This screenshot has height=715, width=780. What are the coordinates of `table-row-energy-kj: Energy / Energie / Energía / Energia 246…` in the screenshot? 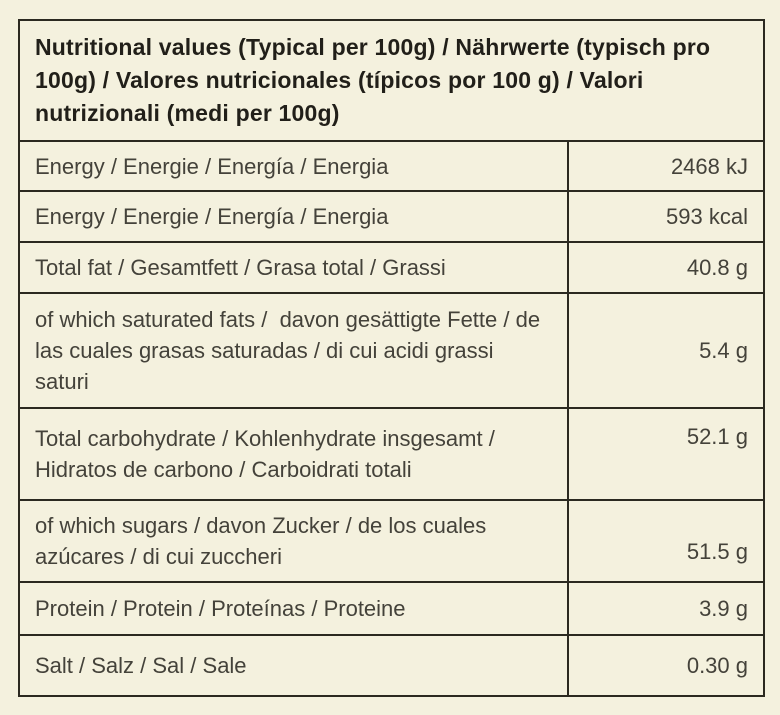 It's located at (391, 167).